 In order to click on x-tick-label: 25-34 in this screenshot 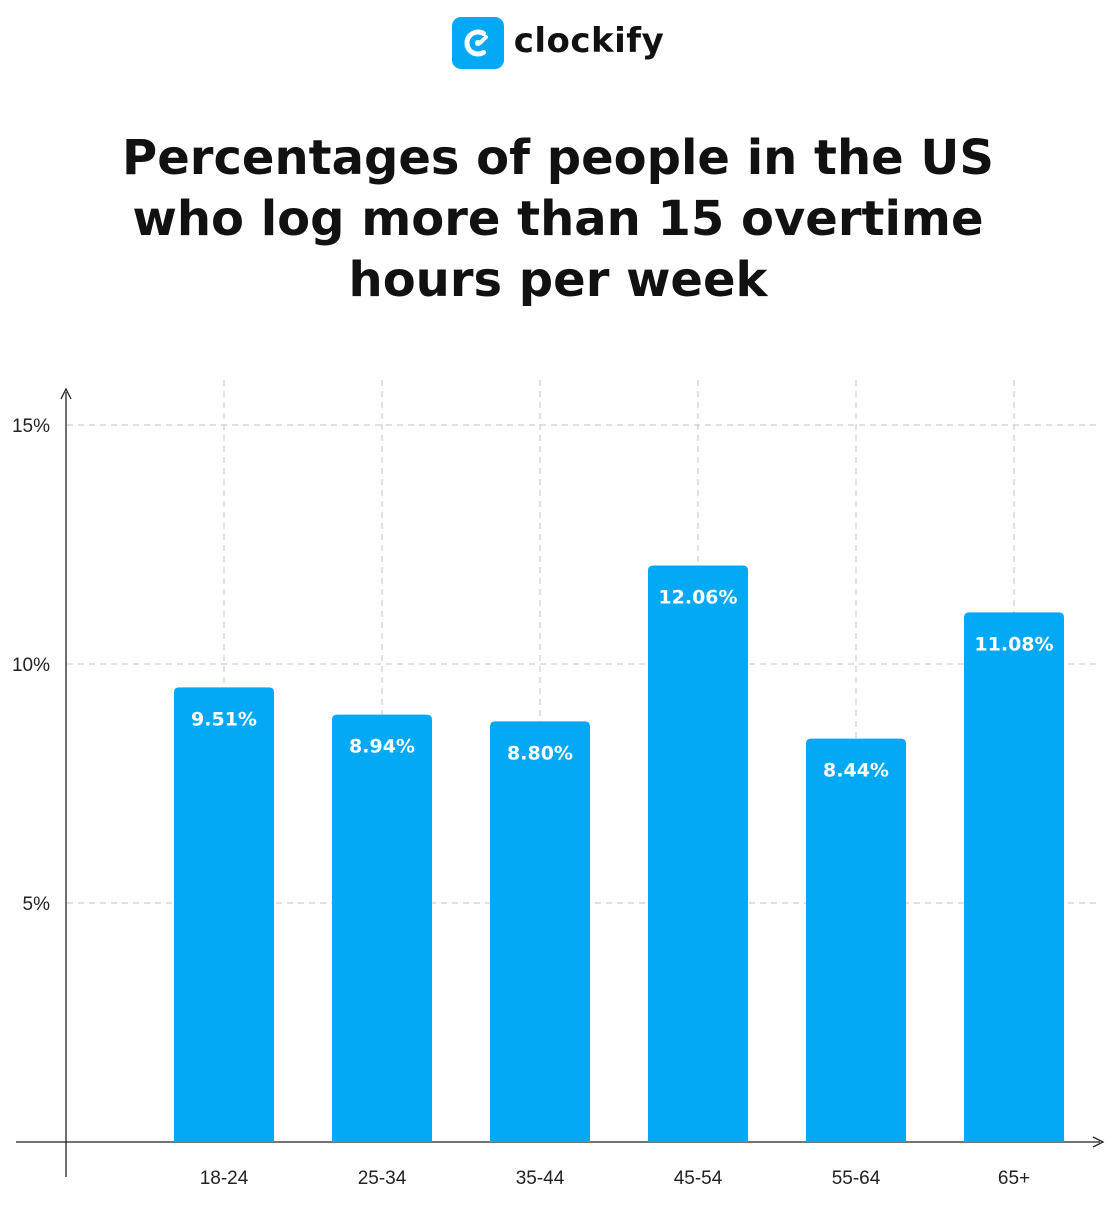, I will do `click(382, 1178)`.